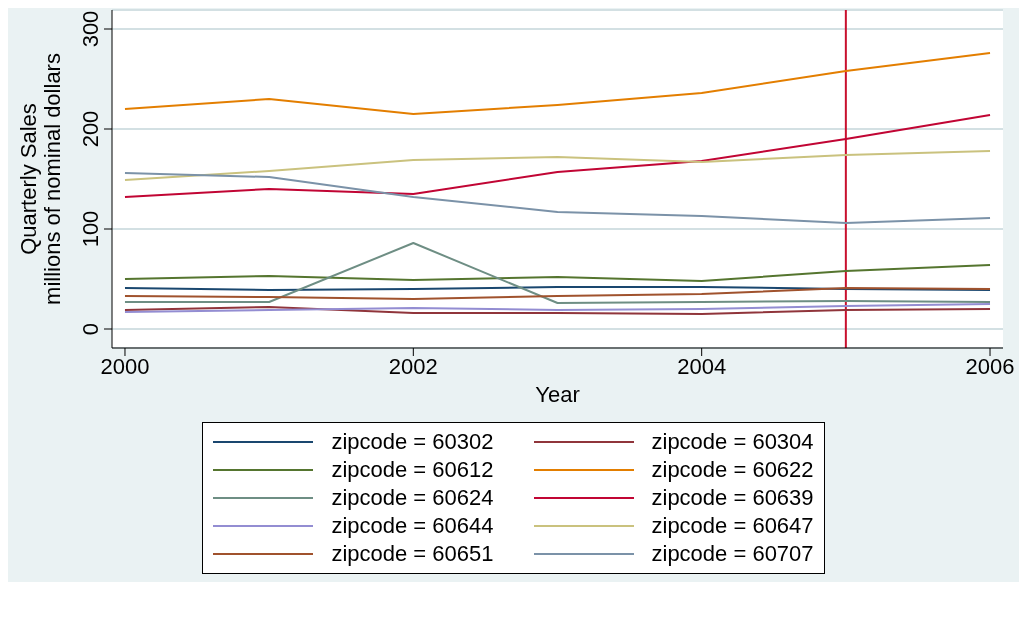 Image resolution: width=1027 pixels, height=630 pixels. I want to click on legend-label: zipcode = 60707, so click(732, 554).